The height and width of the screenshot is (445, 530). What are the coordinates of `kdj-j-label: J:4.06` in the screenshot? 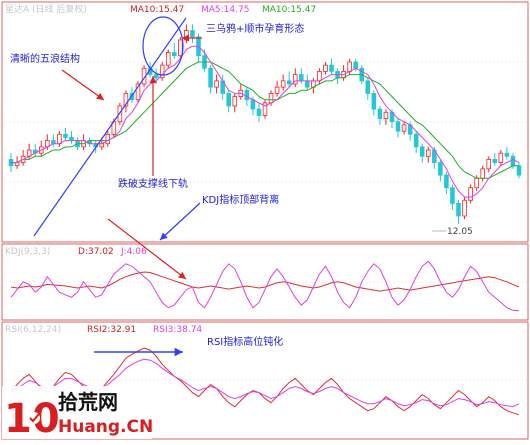 It's located at (133, 252).